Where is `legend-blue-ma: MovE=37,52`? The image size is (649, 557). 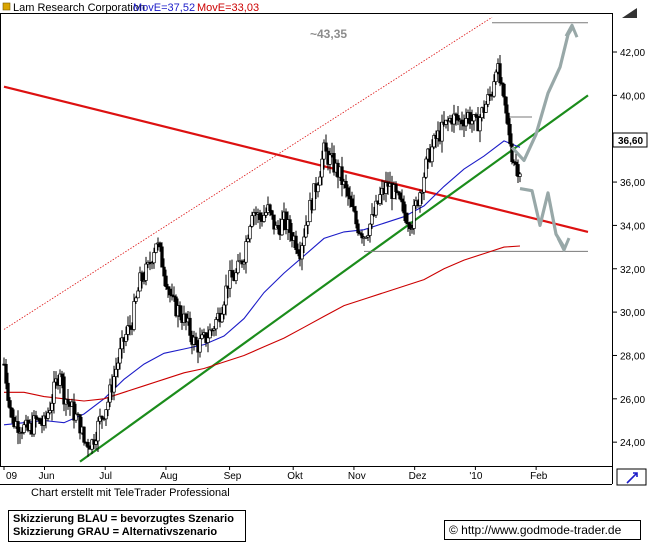
legend-blue-ma: MovE=37,52 is located at coordinates (164, 8).